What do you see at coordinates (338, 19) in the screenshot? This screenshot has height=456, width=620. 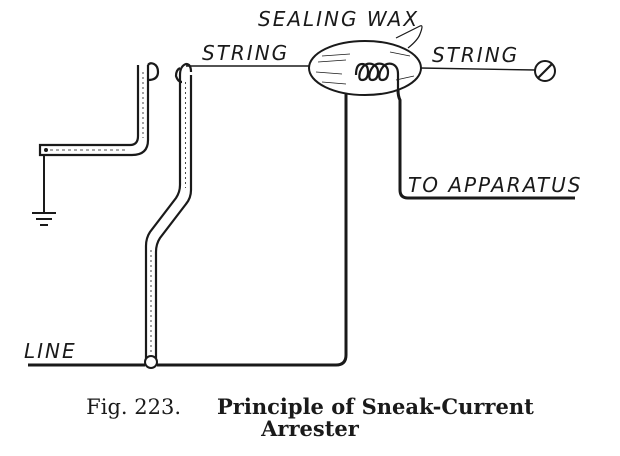 I see `label-sealing-wax: SEALING WAX` at bounding box center [338, 19].